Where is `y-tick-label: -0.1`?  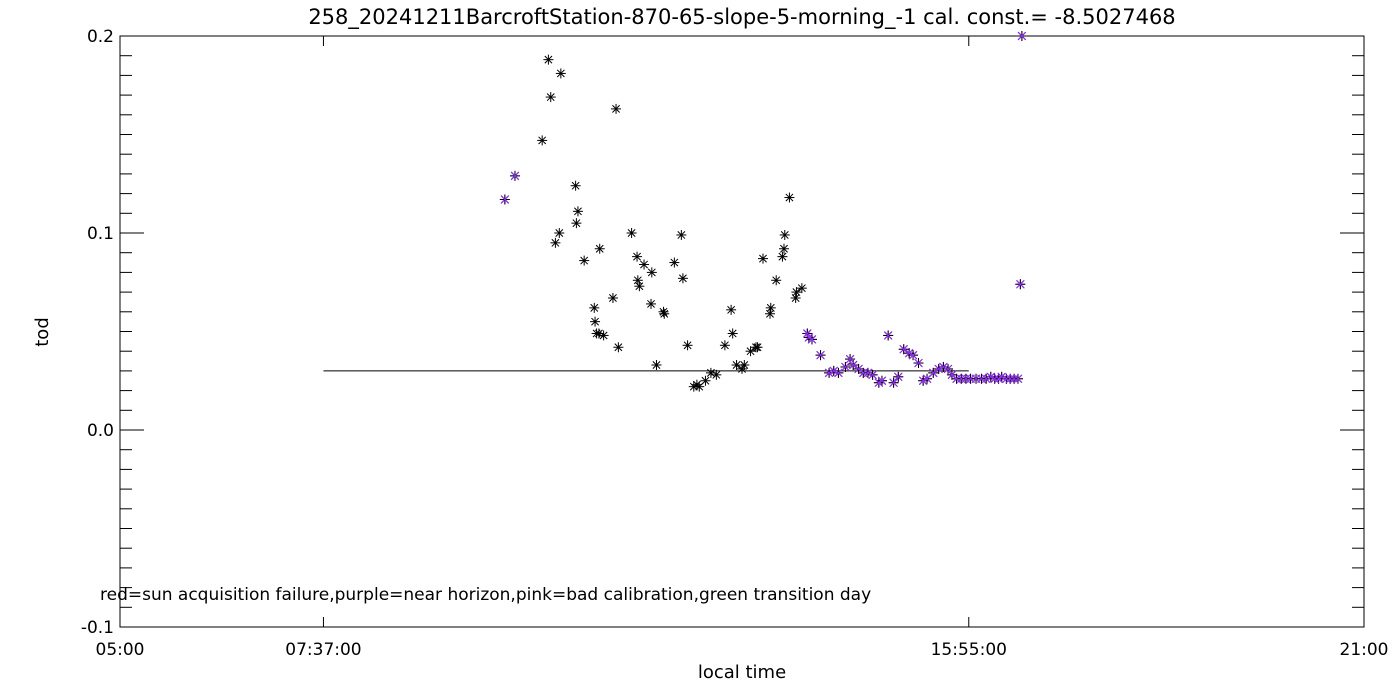
y-tick-label: -0.1 is located at coordinates (97, 628).